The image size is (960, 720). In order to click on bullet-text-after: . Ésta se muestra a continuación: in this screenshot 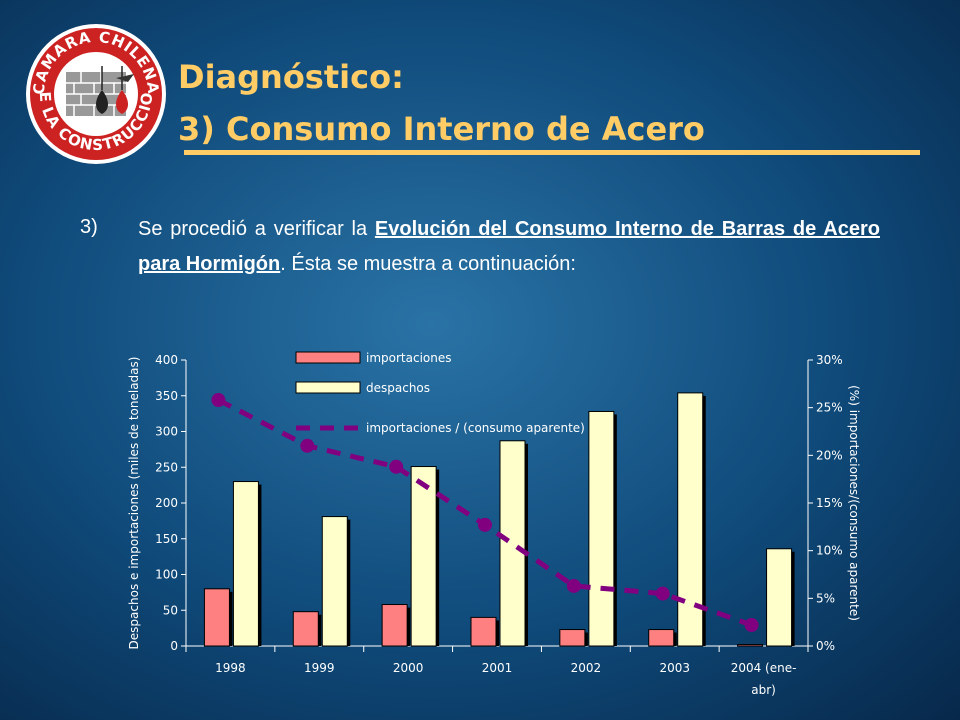, I will do `click(428, 264)`.